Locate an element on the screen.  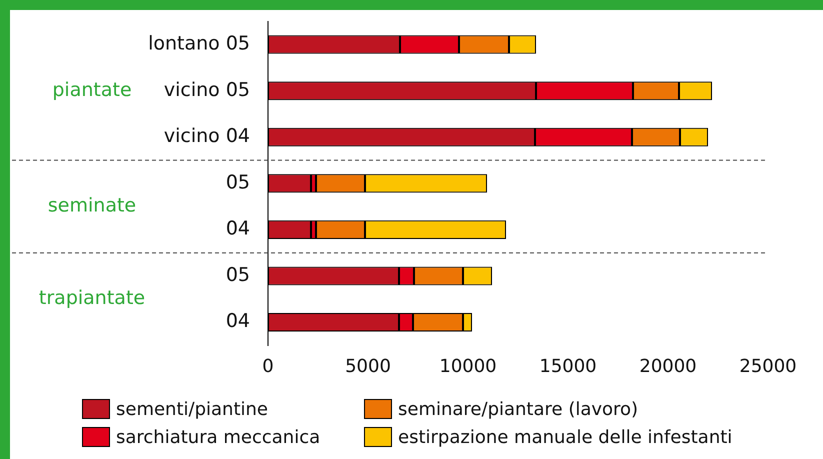
x-tick-label: 25000 is located at coordinates (768, 366).